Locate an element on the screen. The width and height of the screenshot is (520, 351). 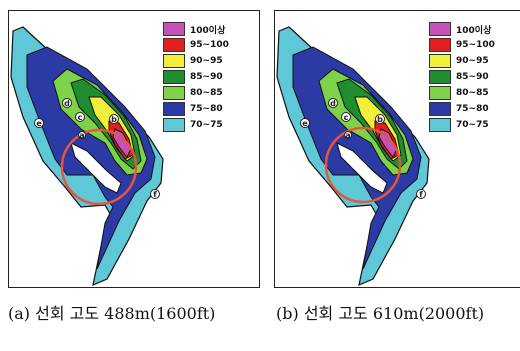
caption-a: (a) 선회 고도 488m(1600ft) is located at coordinates (112, 313).